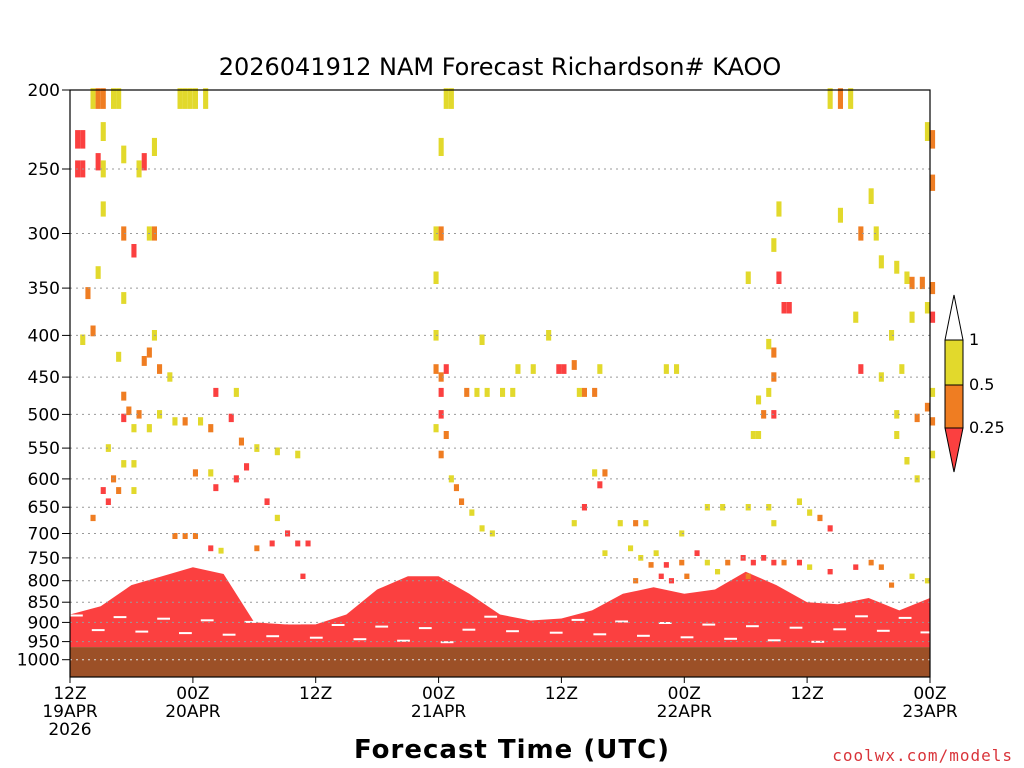  I want to click on colorbar-label: 0.25, so click(987, 427).